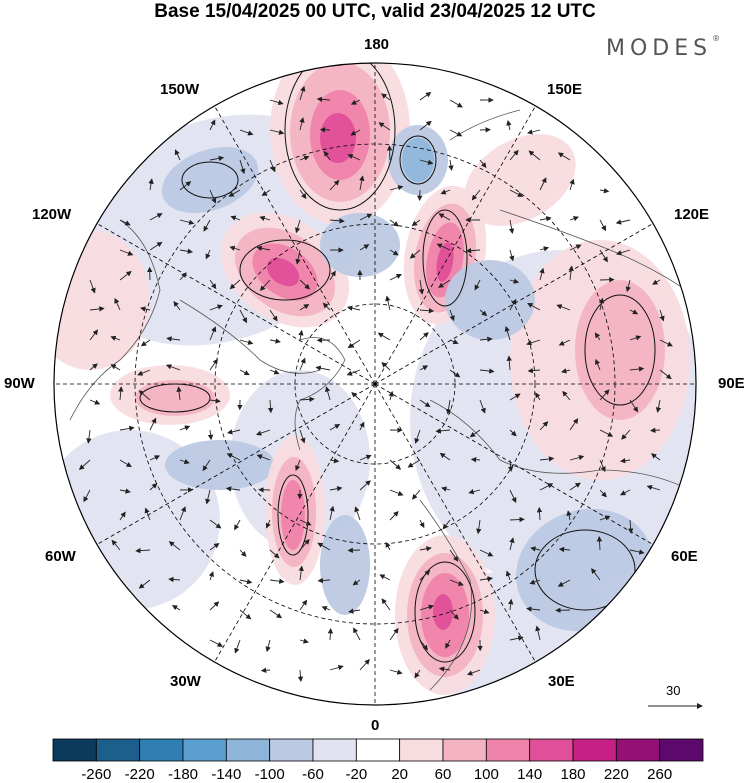 The image size is (750, 783). Describe the element at coordinates (443, 774) in the screenshot. I see `colorbar-tick-label: 60` at that location.